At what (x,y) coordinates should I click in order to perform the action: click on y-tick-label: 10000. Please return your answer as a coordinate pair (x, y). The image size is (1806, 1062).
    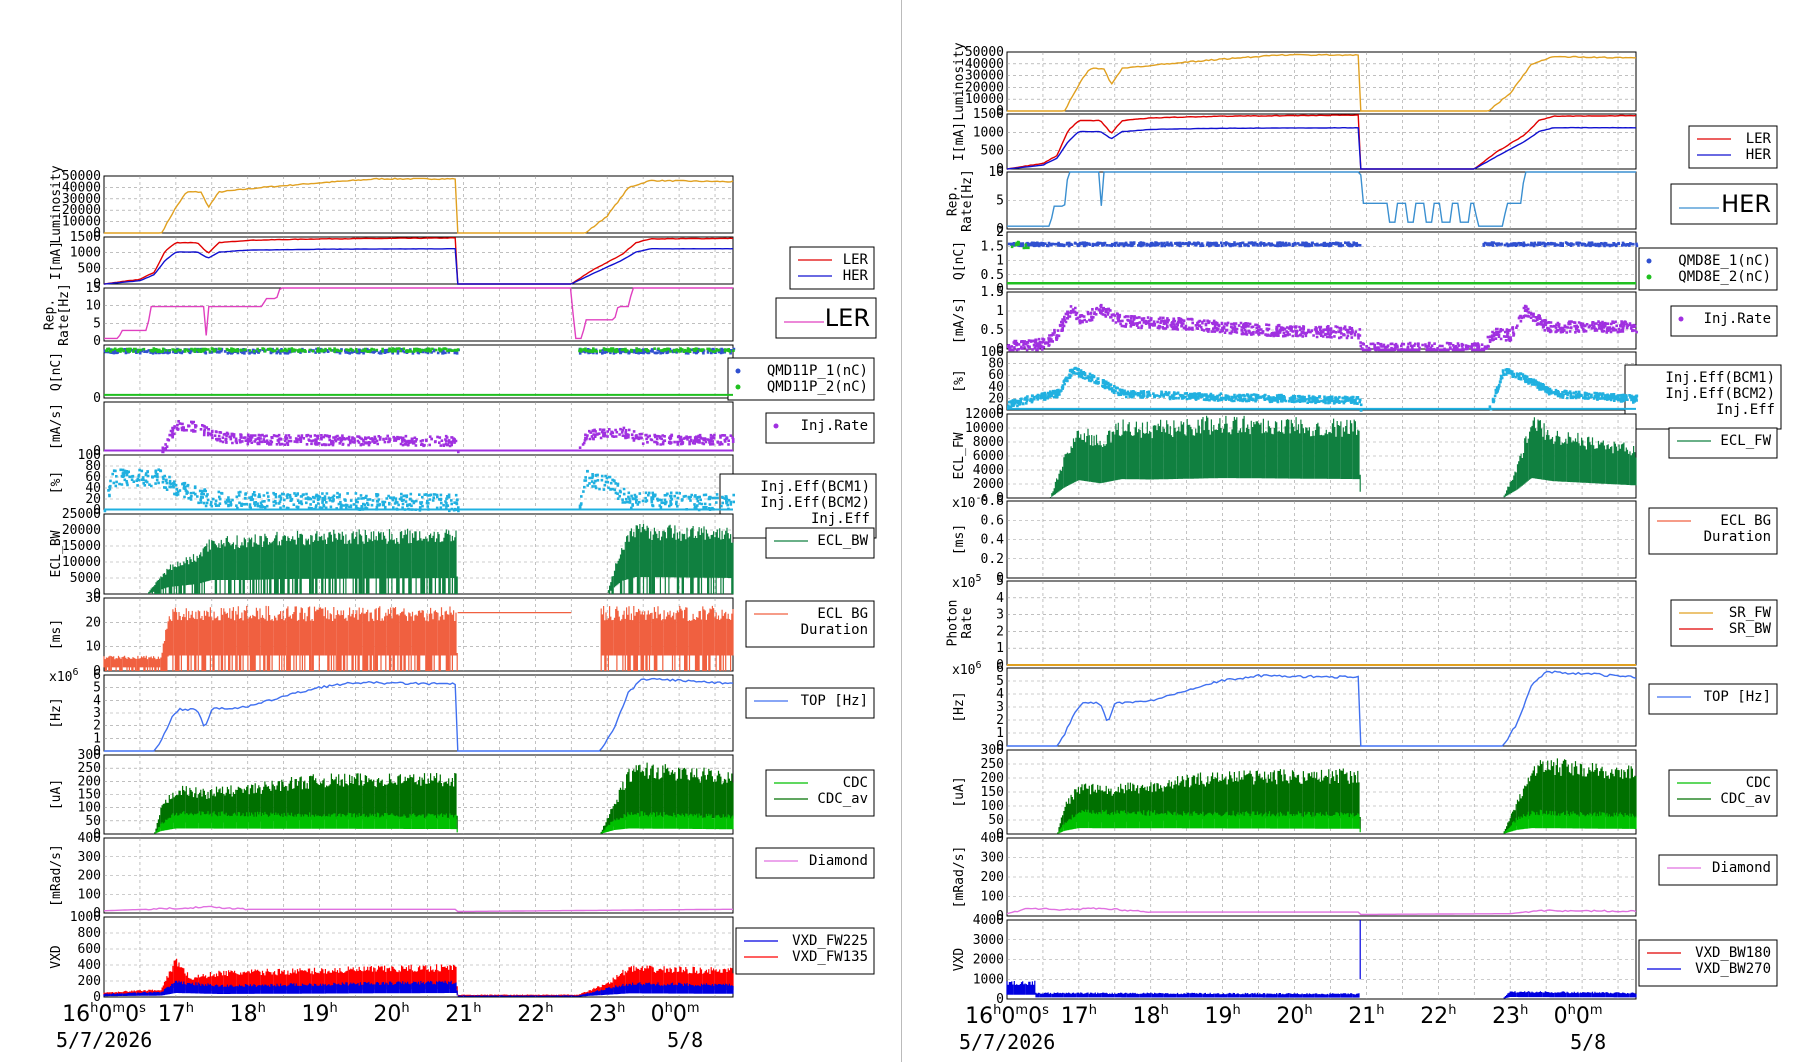
    Looking at the image, I should click on (984, 428).